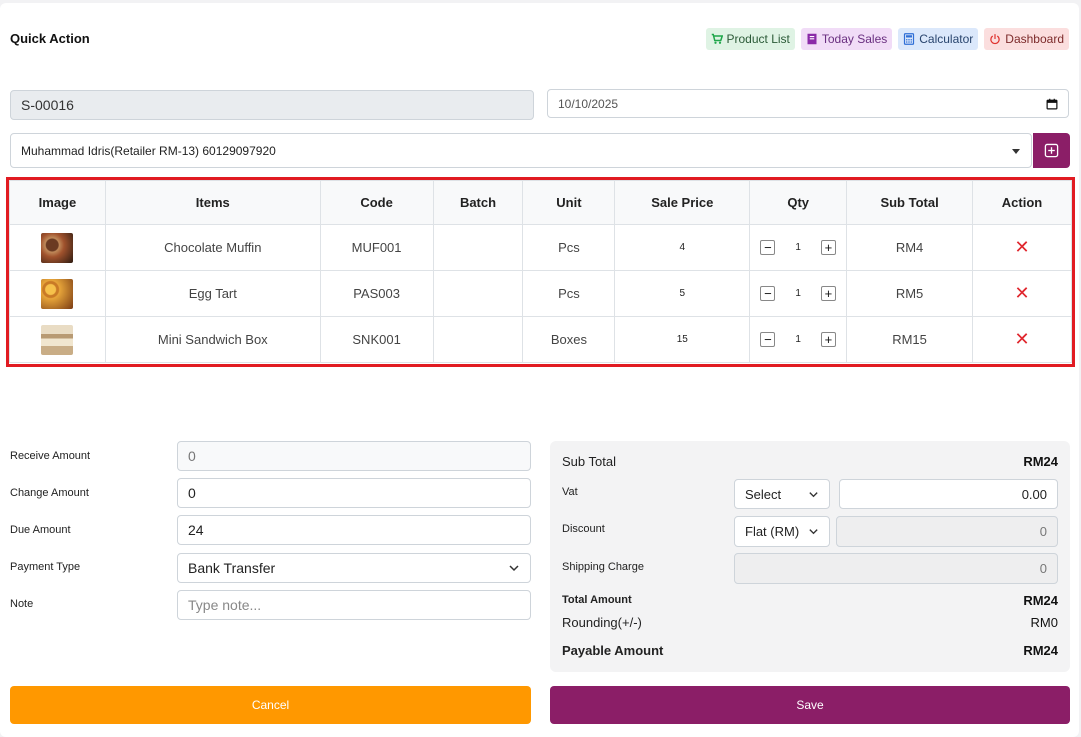  Describe the element at coordinates (57, 247) in the screenshot. I see `chocolate-muffin-thumb` at that location.